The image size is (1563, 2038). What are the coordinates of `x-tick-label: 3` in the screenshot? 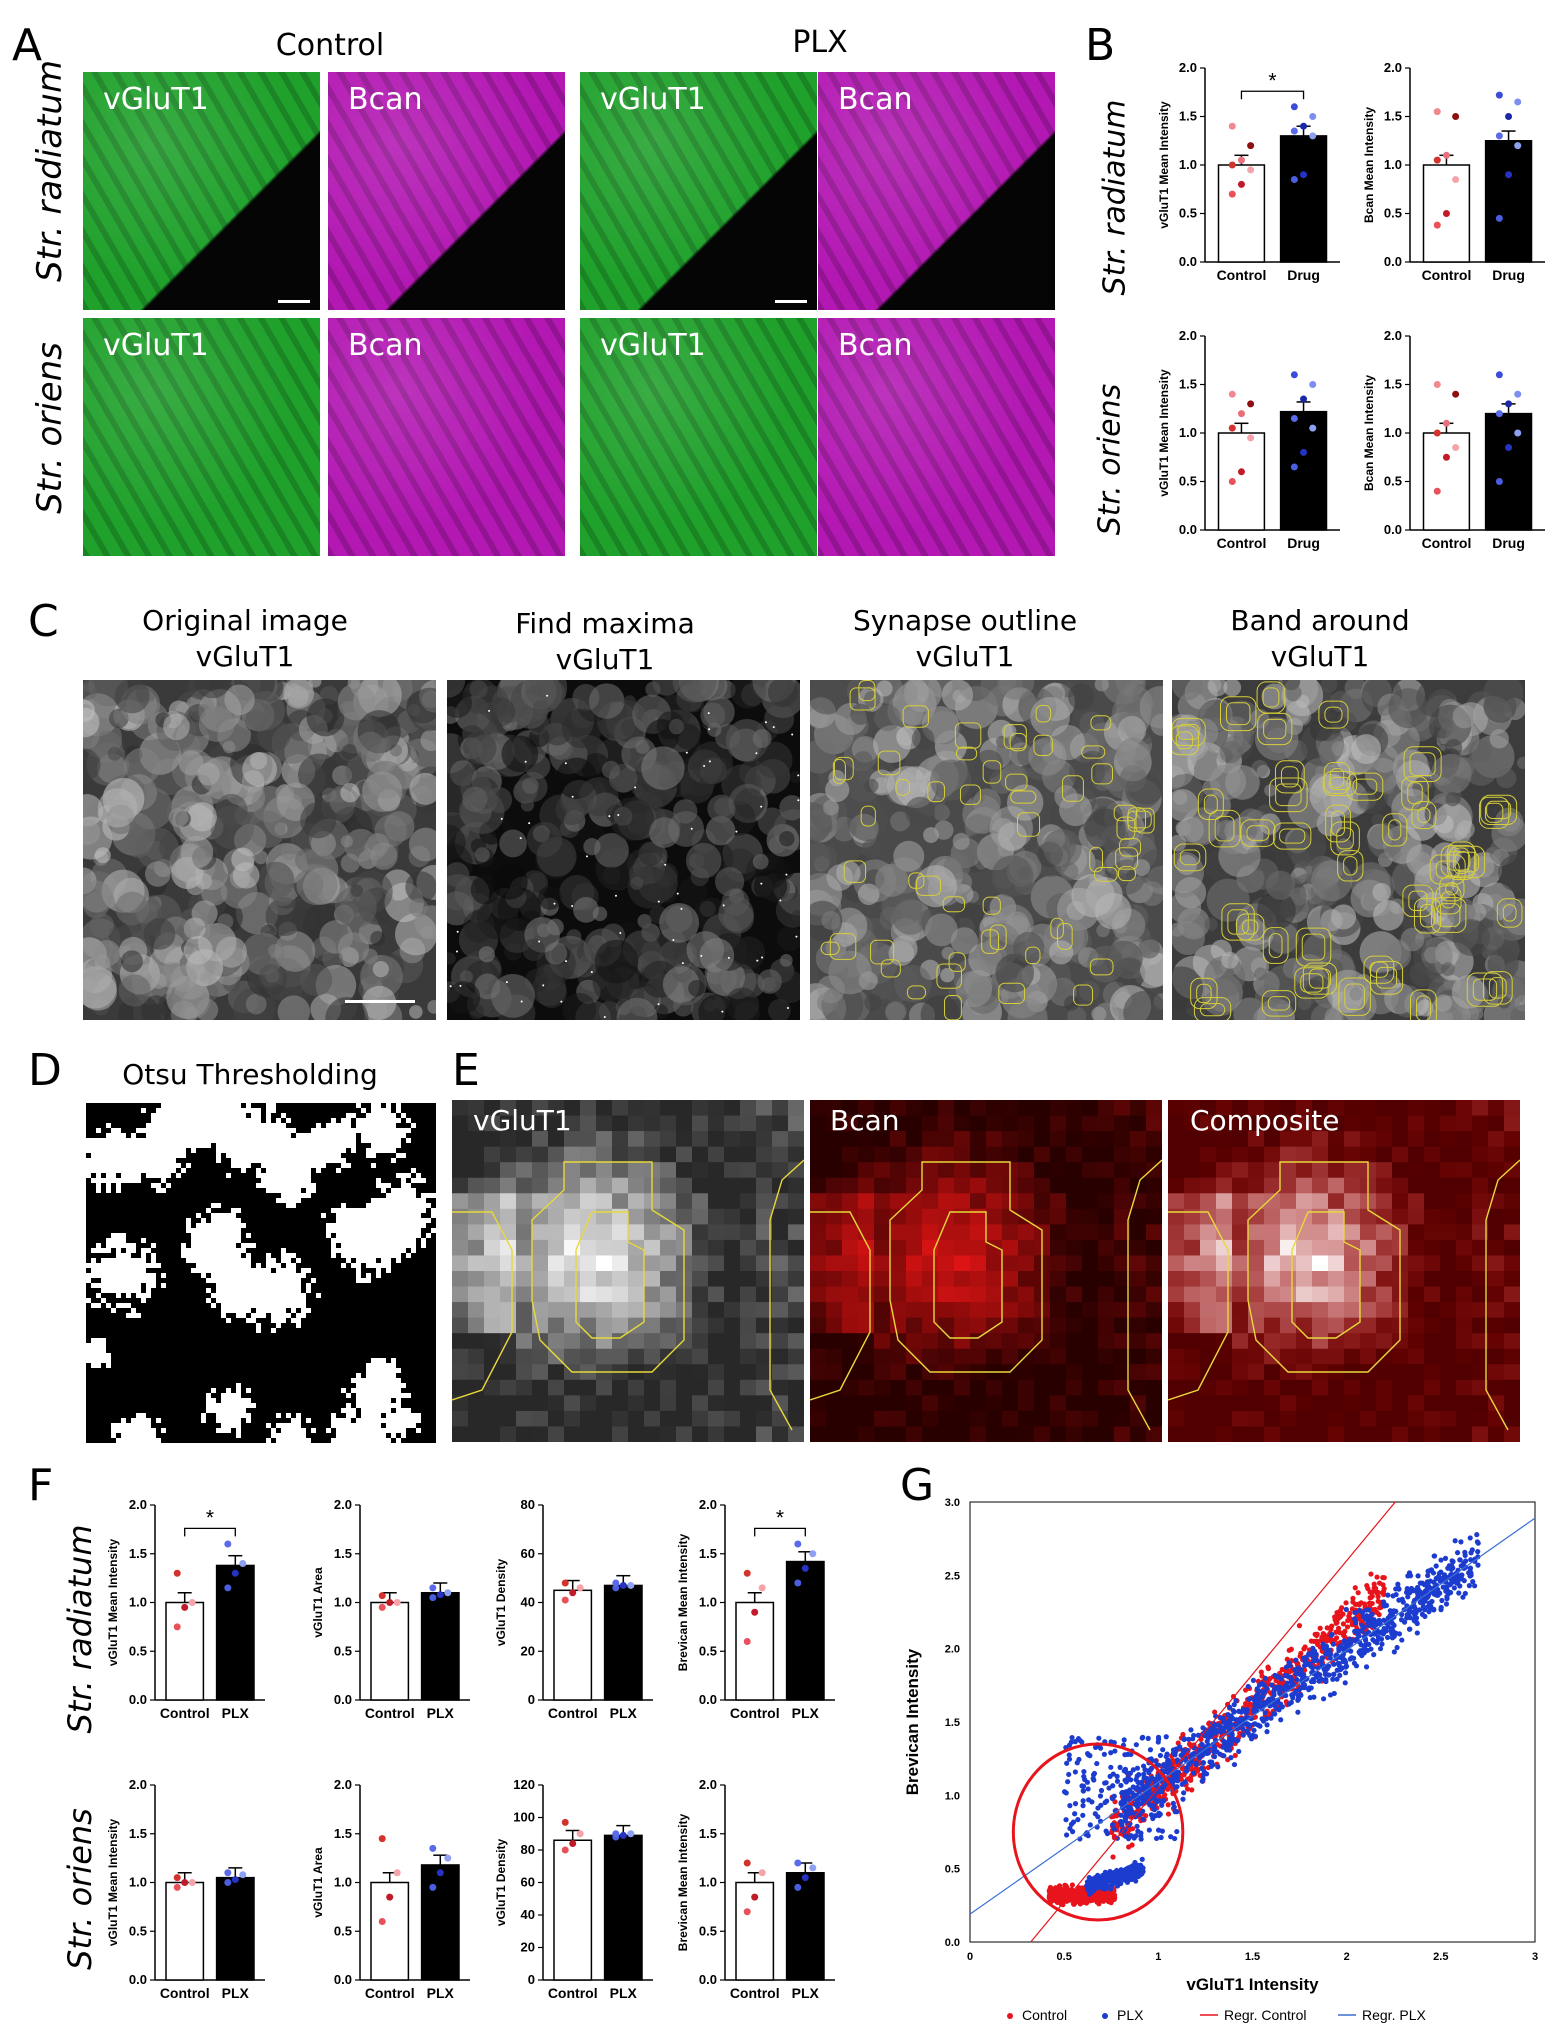 It's located at (1535, 1957).